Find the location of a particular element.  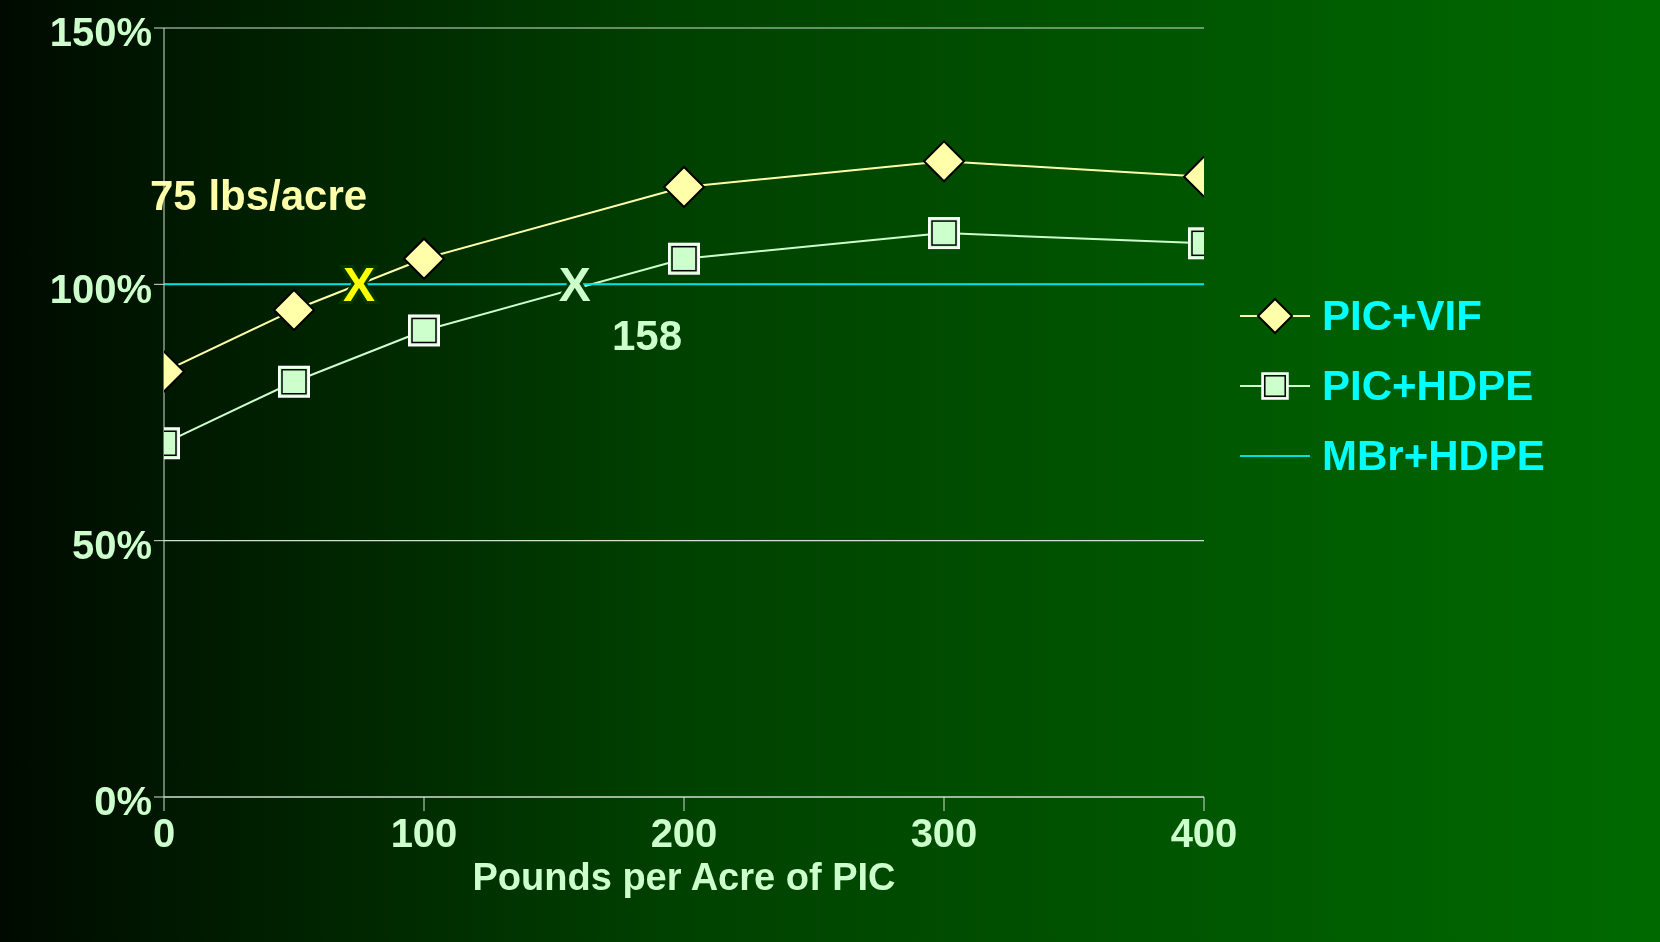

y-tick-label: 50% is located at coordinates (111, 544).